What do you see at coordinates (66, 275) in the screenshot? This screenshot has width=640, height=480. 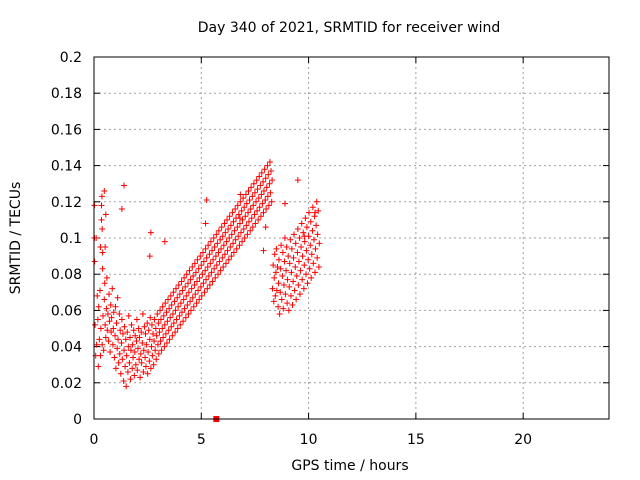 I see `y-tick-label: 0.08` at bounding box center [66, 275].